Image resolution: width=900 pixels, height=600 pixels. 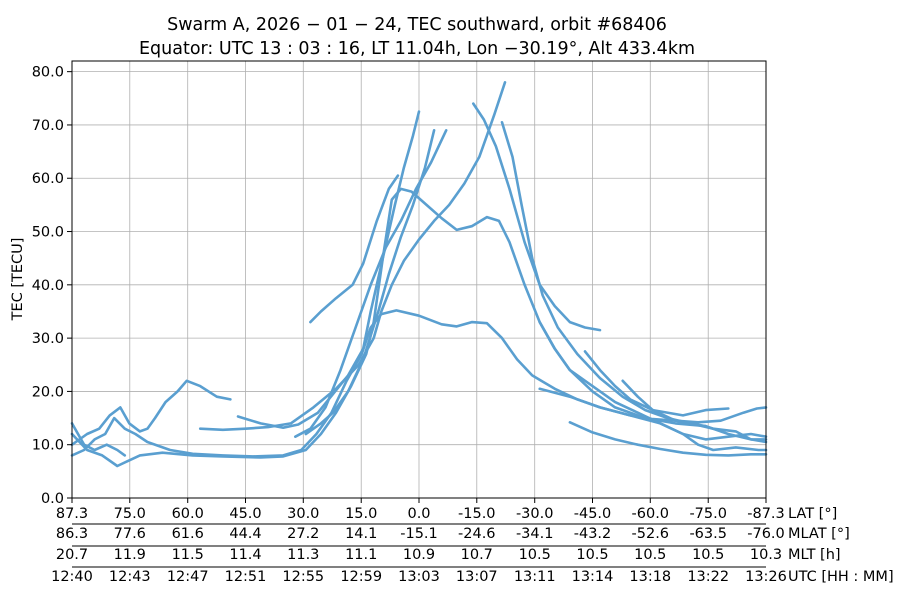 I want to click on x-tick-label: 27.2, so click(x=303, y=534).